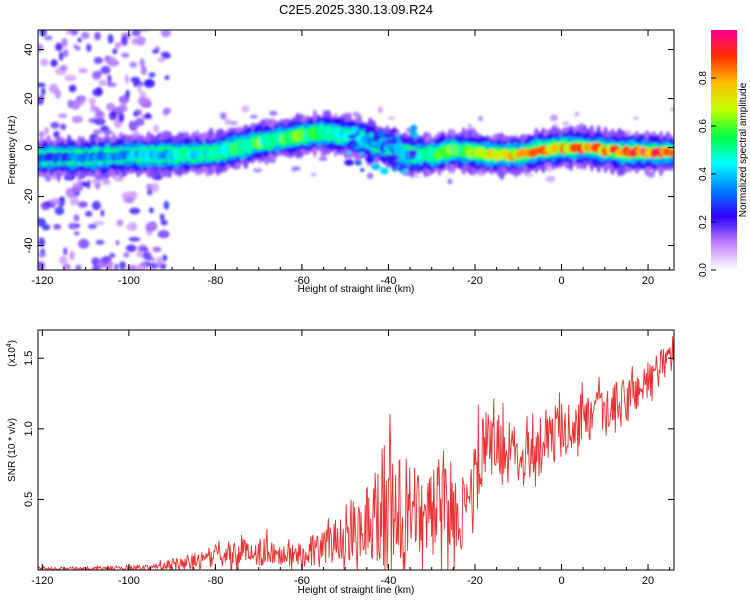 The height and width of the screenshot is (600, 750). I want to click on snr-xtick-label: 20, so click(648, 581).